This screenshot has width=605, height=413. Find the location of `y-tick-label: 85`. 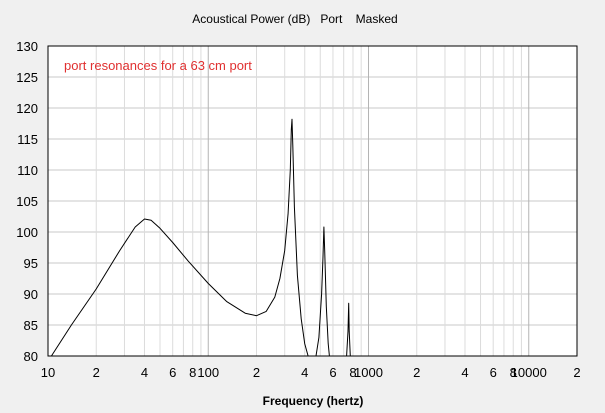

y-tick-label: 85 is located at coordinates (31, 325).